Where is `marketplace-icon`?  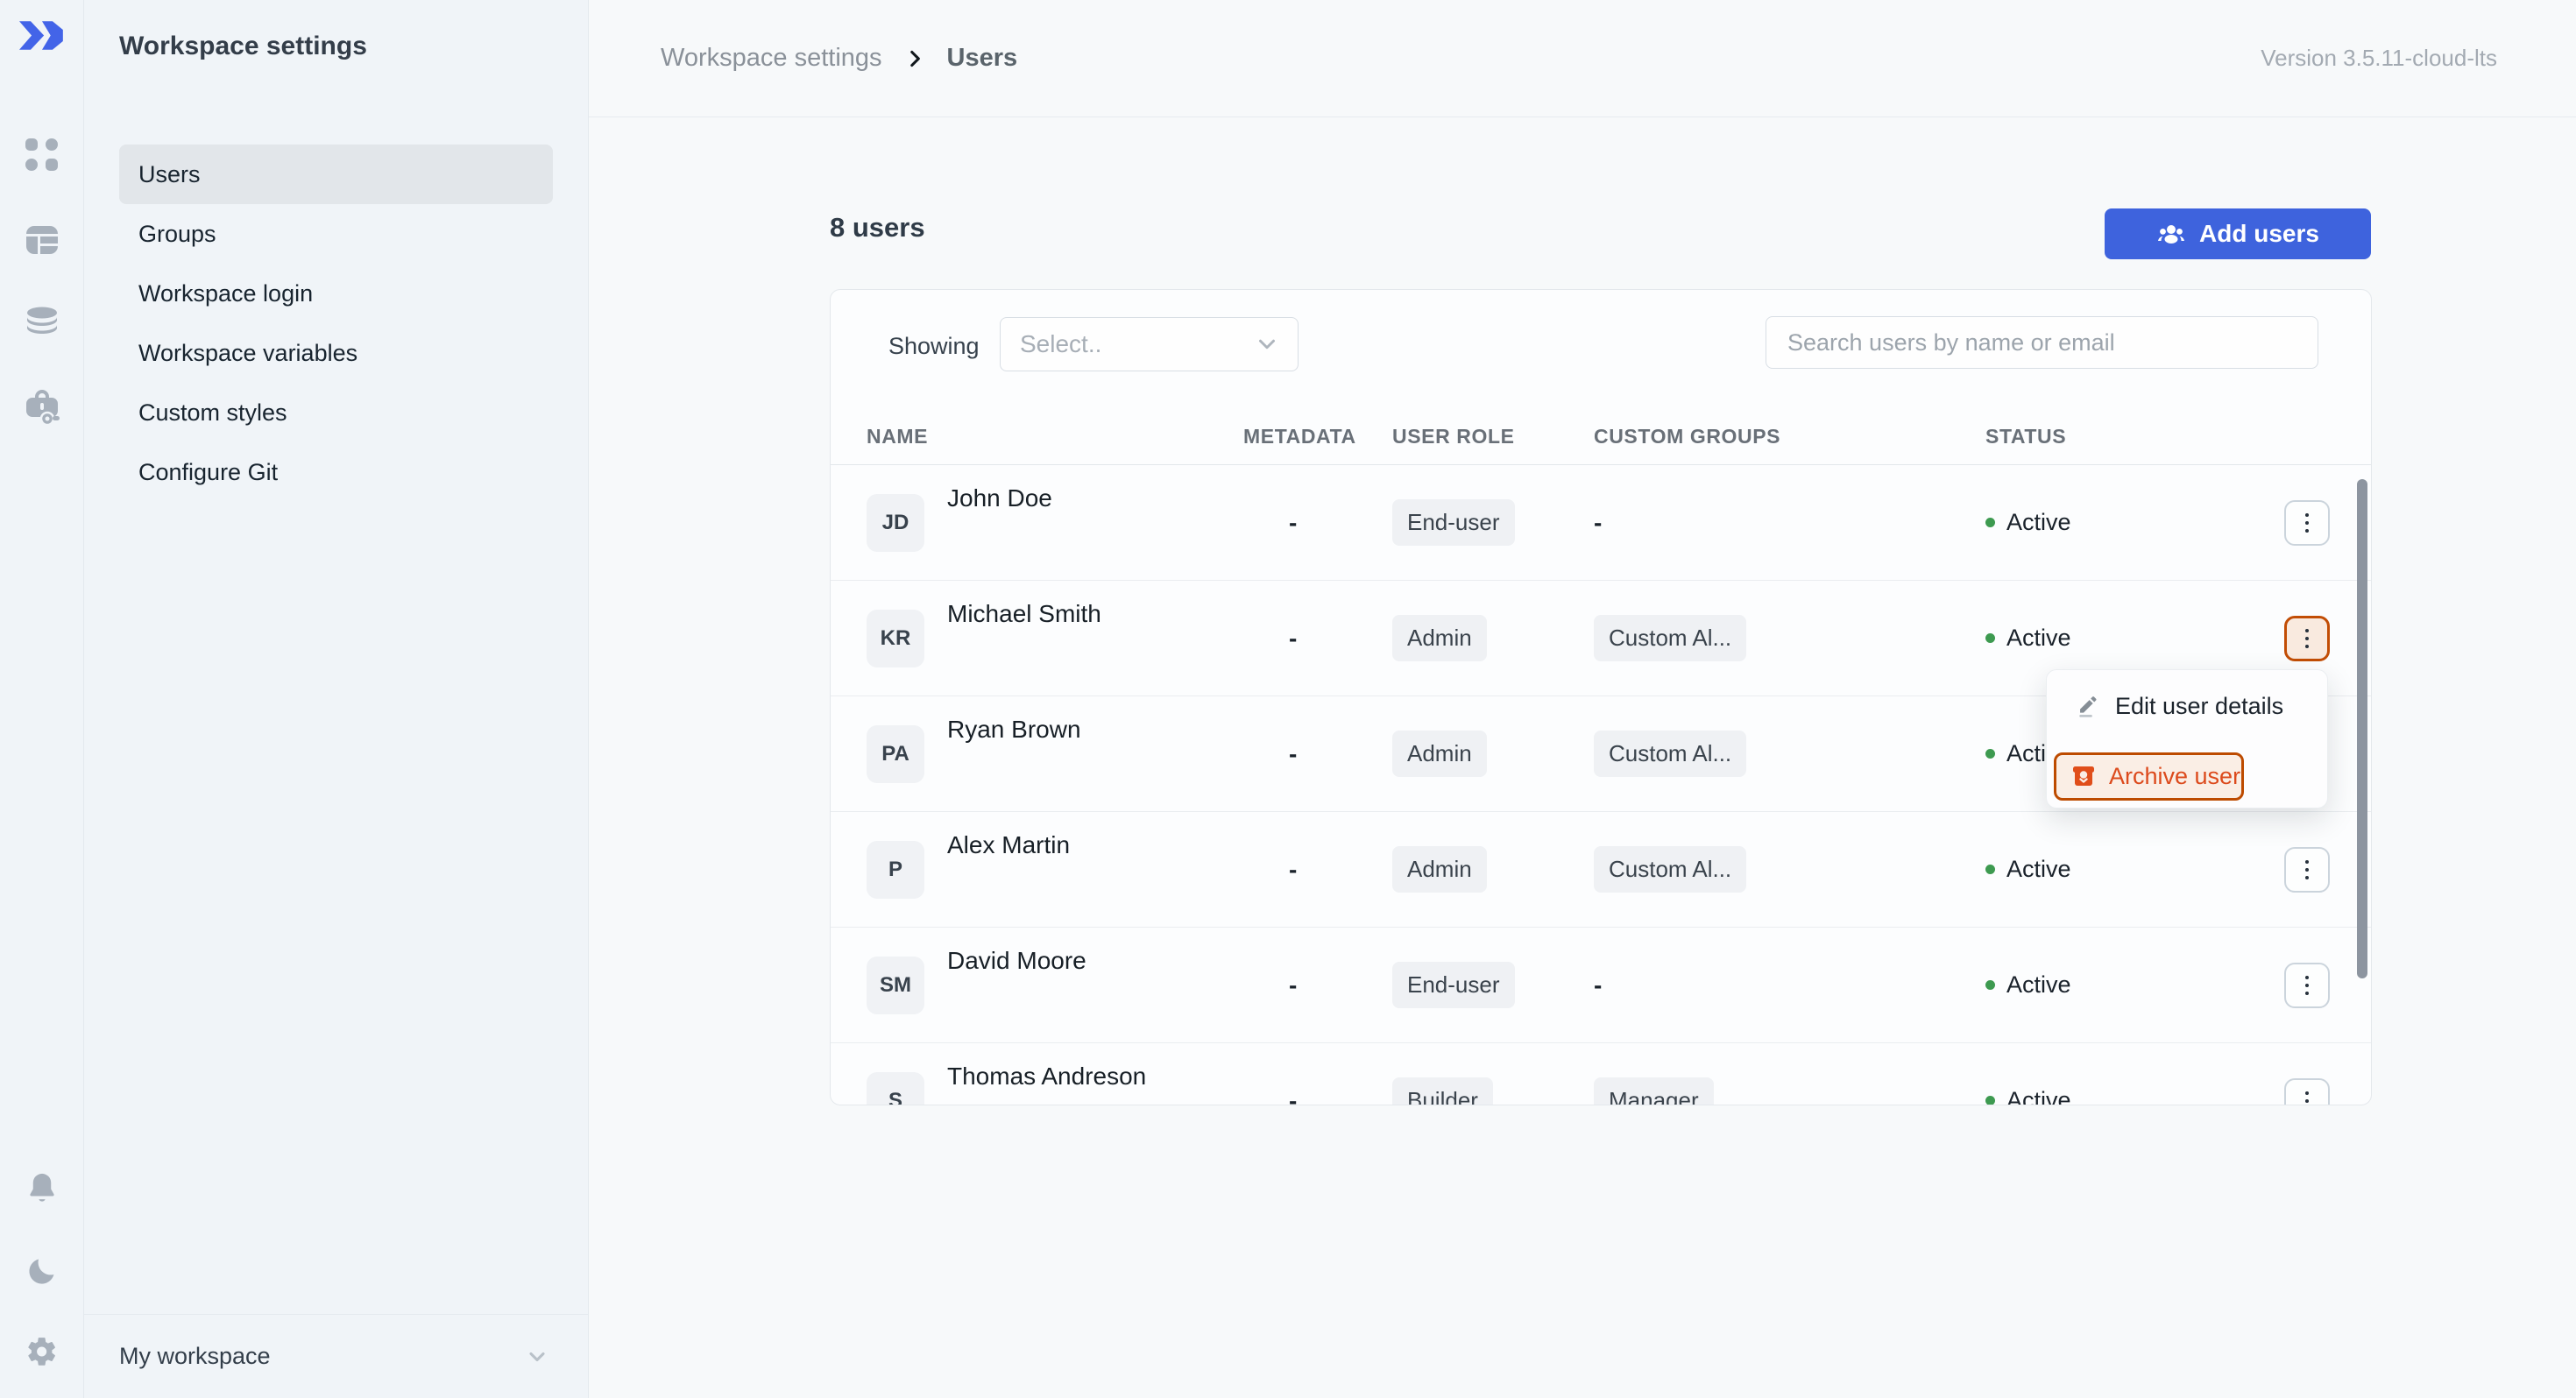
marketplace-icon is located at coordinates (42, 407).